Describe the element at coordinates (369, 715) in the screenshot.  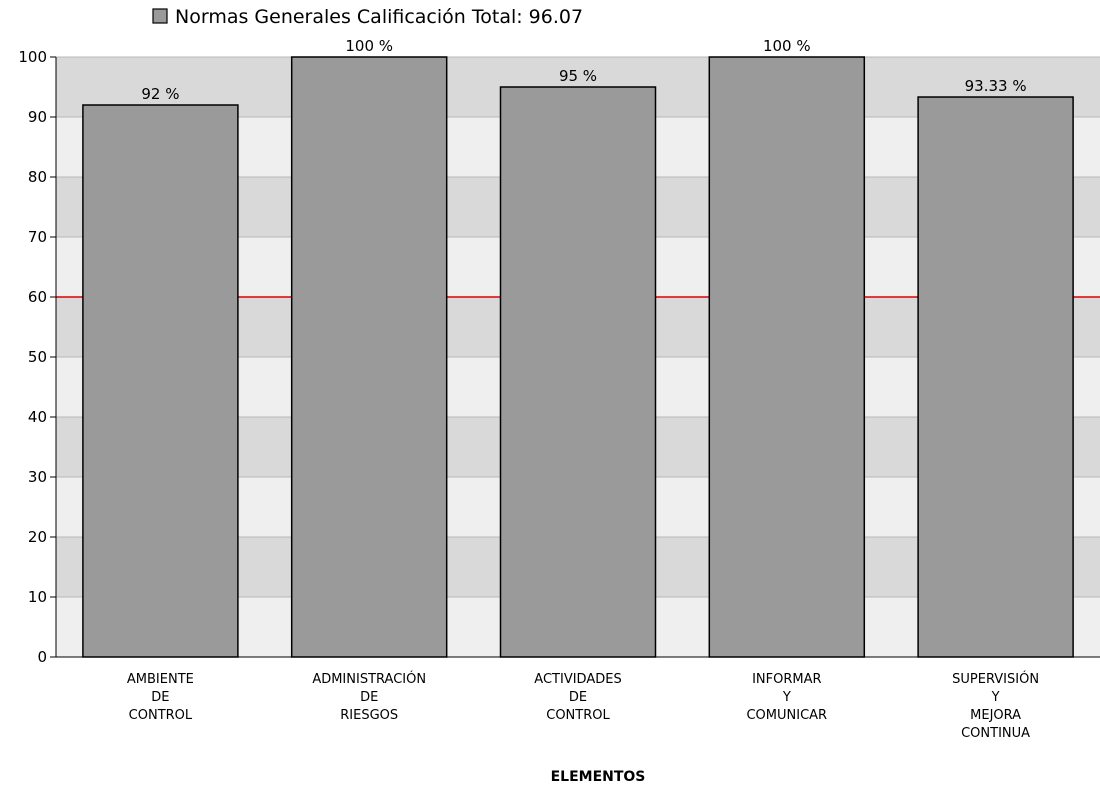
I see `x-tick-label: RIESGOS` at that location.